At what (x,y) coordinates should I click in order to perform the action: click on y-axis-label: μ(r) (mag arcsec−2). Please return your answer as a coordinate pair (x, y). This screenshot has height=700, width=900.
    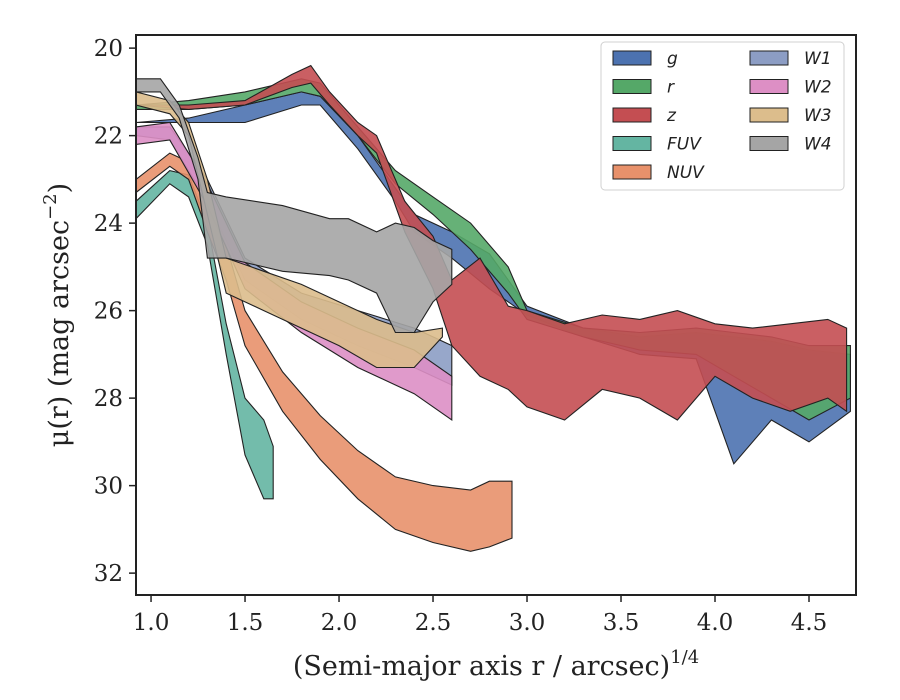
    Looking at the image, I should click on (57, 315).